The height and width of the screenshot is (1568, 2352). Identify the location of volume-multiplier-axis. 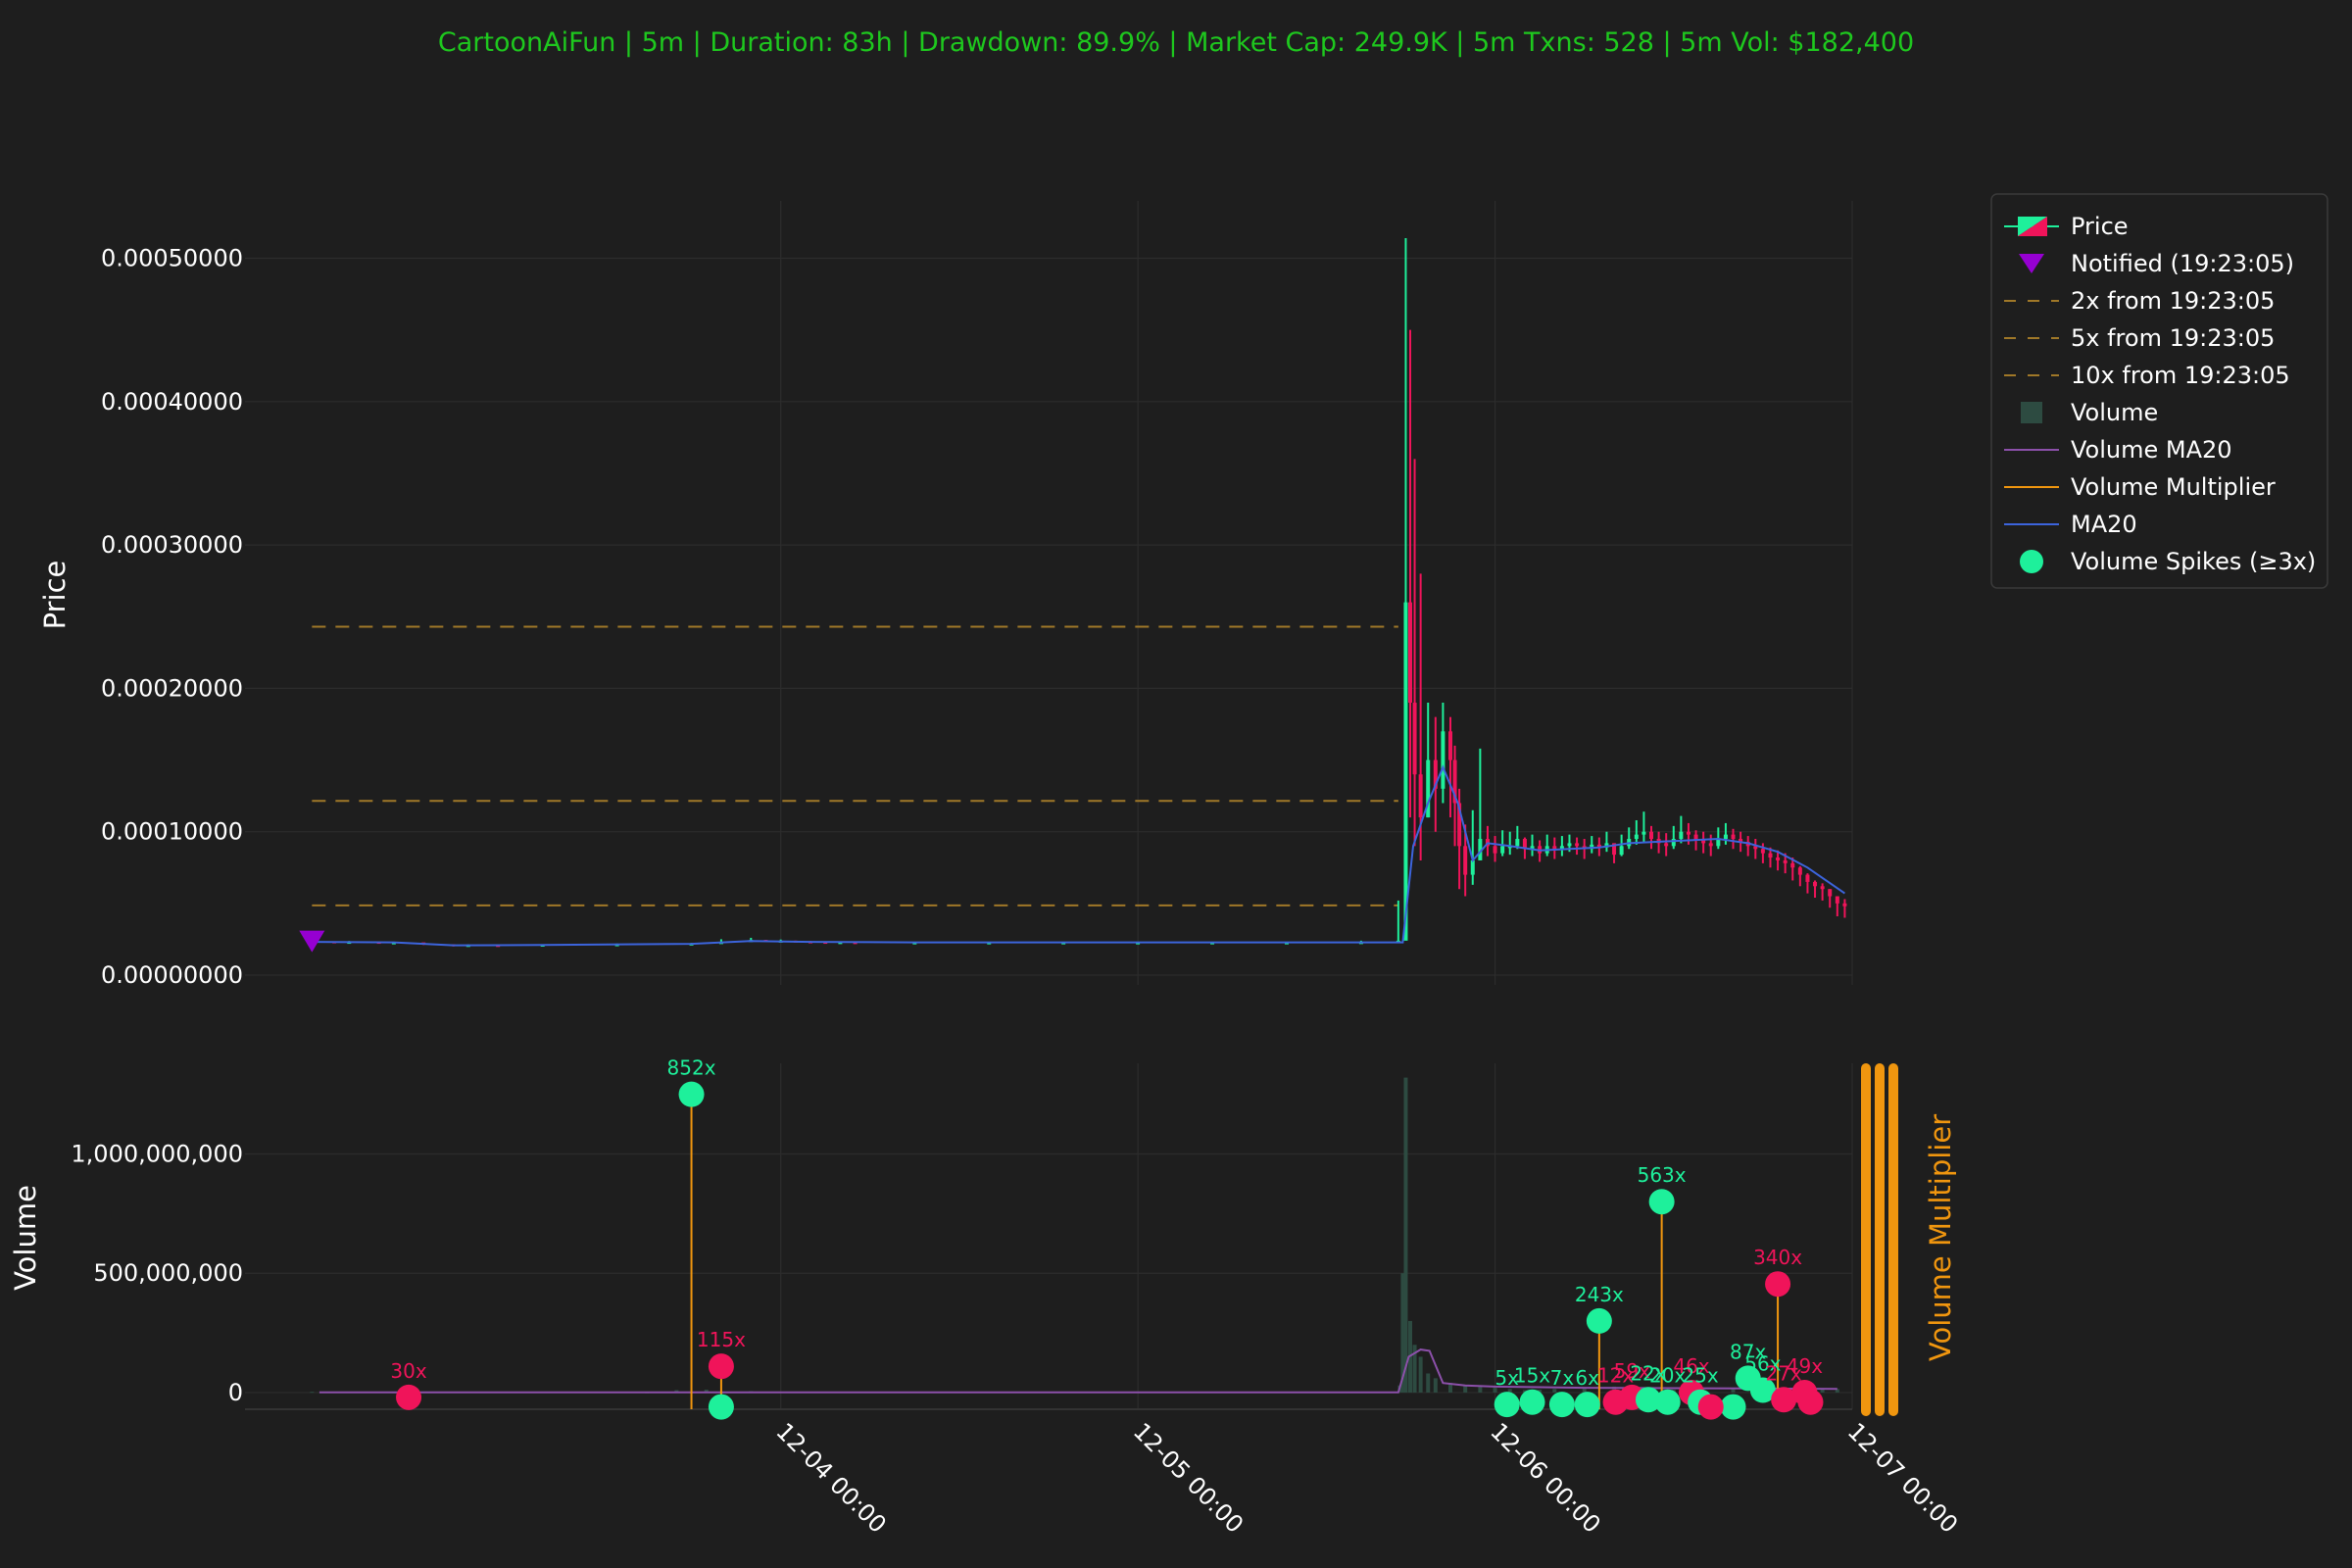
(1879, 1239).